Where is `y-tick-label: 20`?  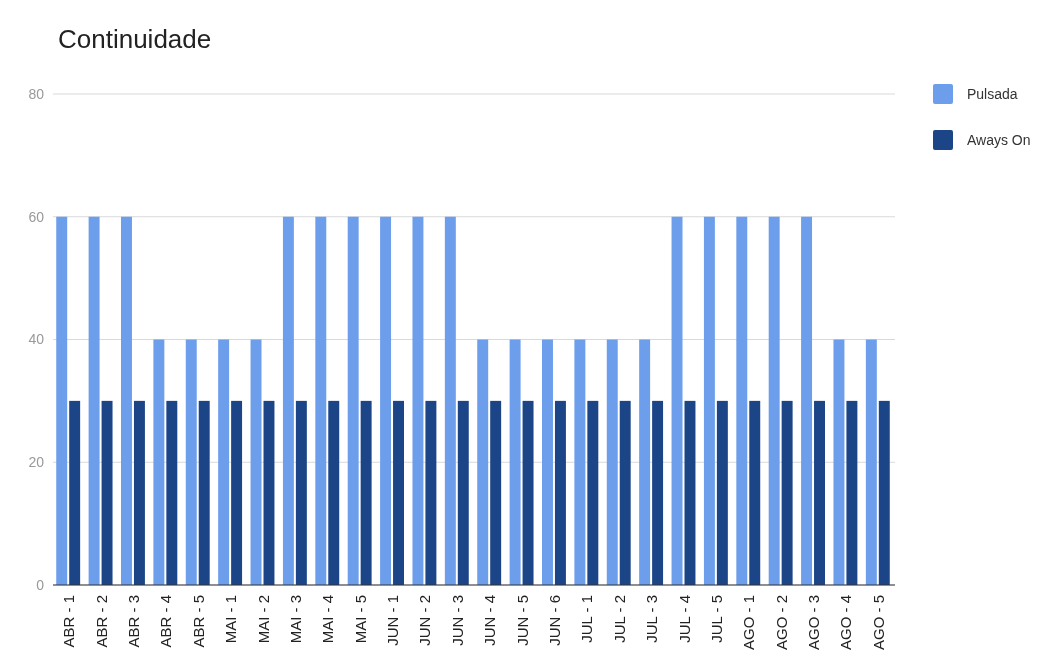 y-tick-label: 20 is located at coordinates (36, 462).